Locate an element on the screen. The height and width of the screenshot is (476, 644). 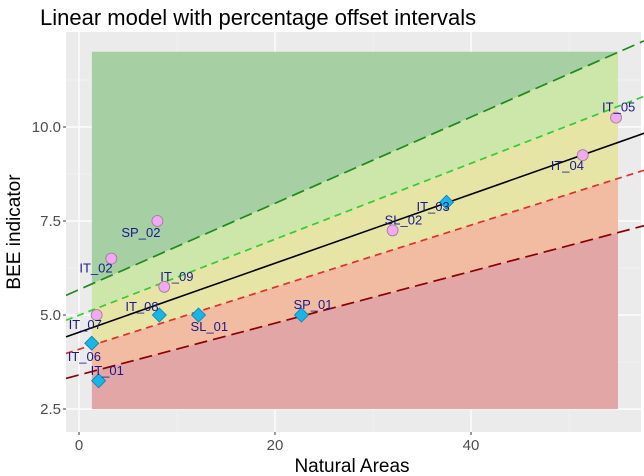
point-label: IT_02 is located at coordinates (95, 268).